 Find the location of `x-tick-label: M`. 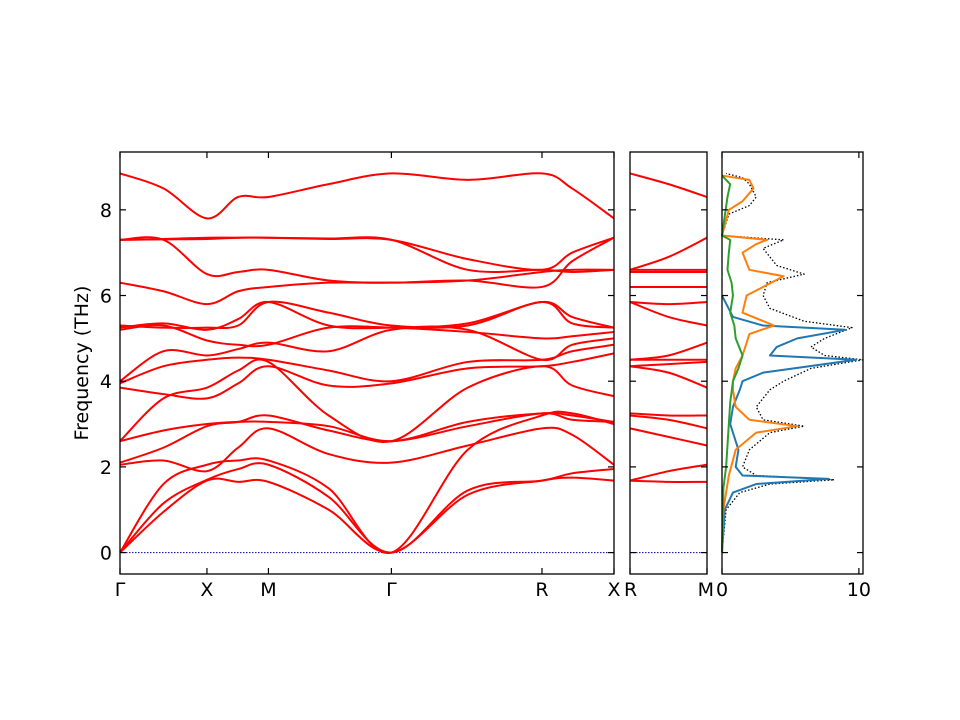

x-tick-label: M is located at coordinates (268, 590).